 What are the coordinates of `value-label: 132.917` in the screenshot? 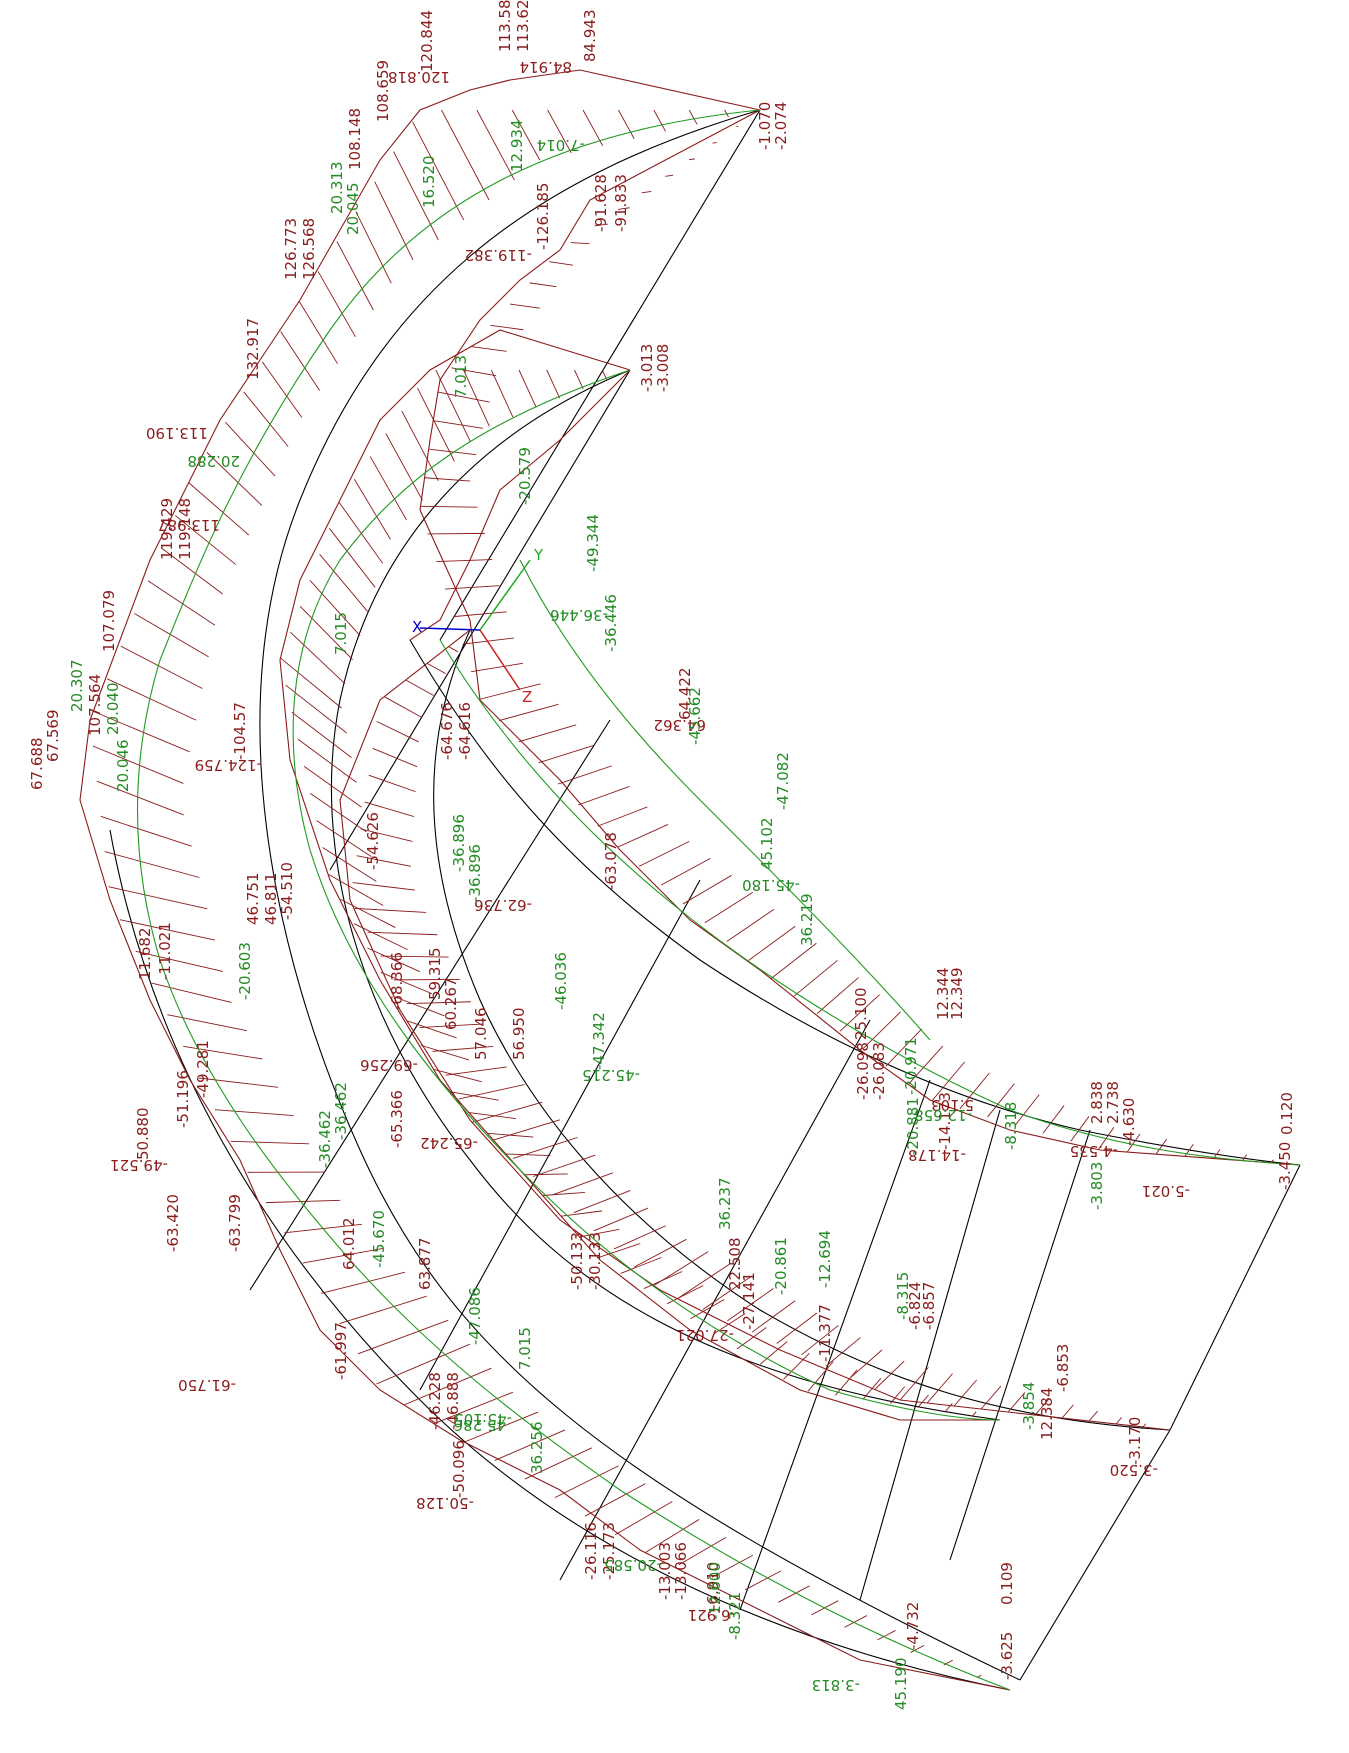 It's located at (253, 349).